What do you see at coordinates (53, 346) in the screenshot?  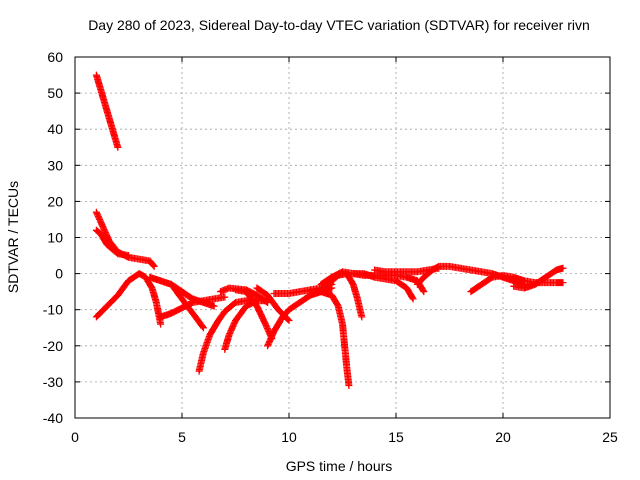 I see `y-tick-label: -20` at bounding box center [53, 346].